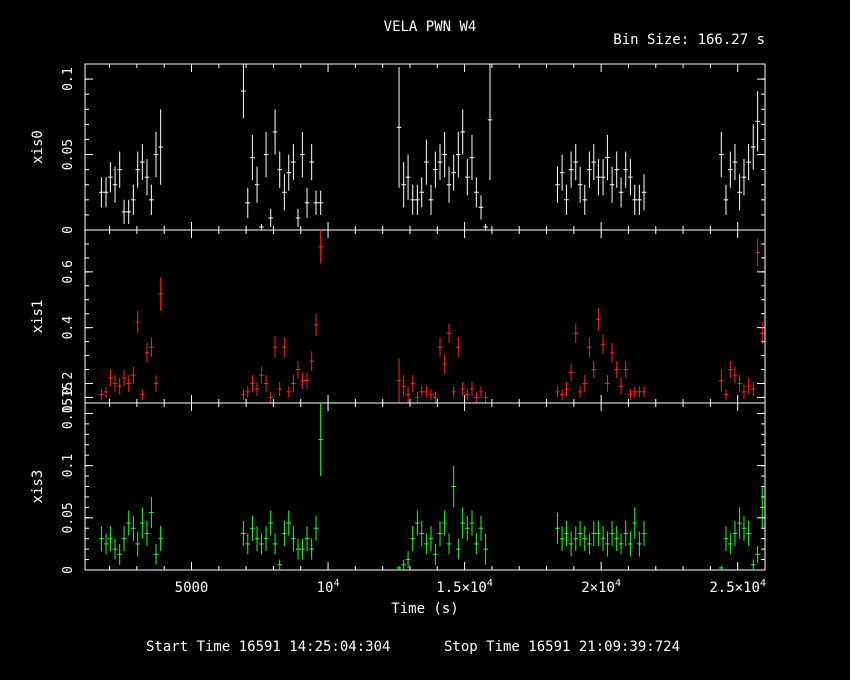  What do you see at coordinates (424, 609) in the screenshot?
I see `x-axis-label: Time (s)` at bounding box center [424, 609].